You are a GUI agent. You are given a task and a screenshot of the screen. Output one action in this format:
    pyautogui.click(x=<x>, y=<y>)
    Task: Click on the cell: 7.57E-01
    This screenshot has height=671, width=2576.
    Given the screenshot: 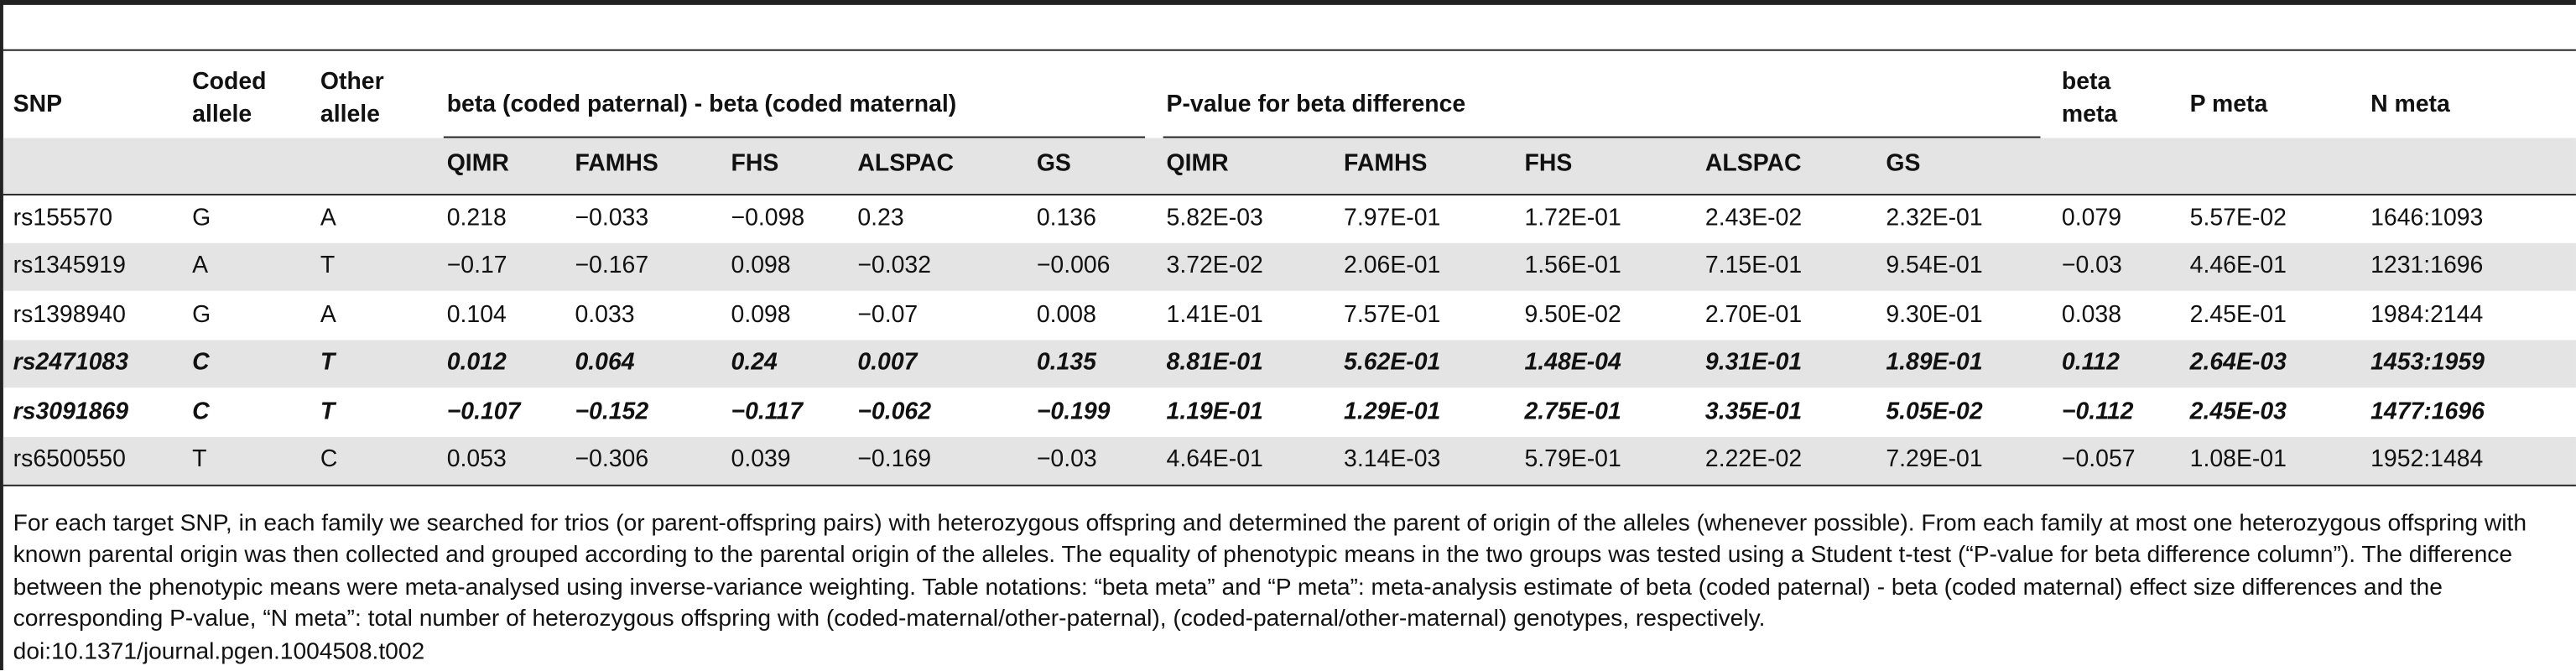 What is the action you would take?
    pyautogui.click(x=1392, y=314)
    